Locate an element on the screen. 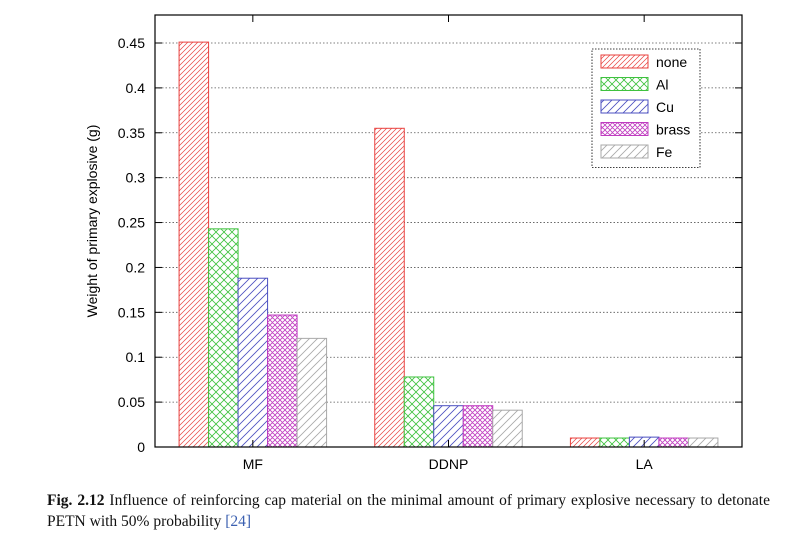  bar-la-fe is located at coordinates (703, 442).